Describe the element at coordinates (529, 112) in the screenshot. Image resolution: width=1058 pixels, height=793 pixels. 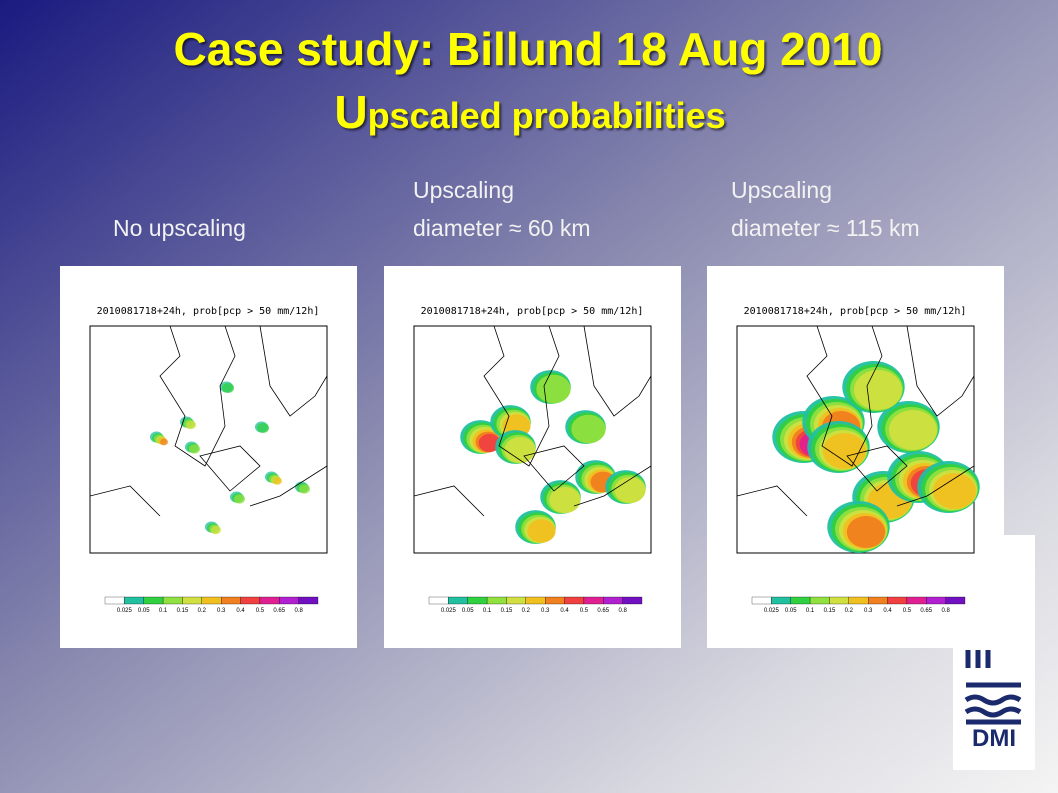
I see `slide-subtitle: Upscaled probabilities` at that location.